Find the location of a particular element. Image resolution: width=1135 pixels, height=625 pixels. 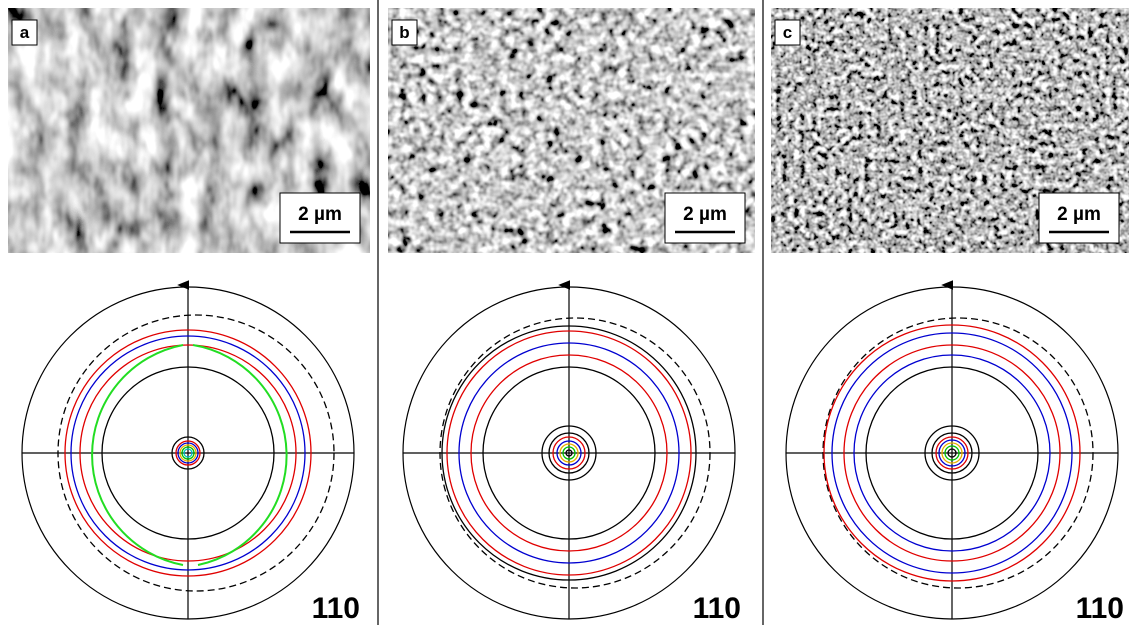

panel-label: b is located at coordinates (404, 32).